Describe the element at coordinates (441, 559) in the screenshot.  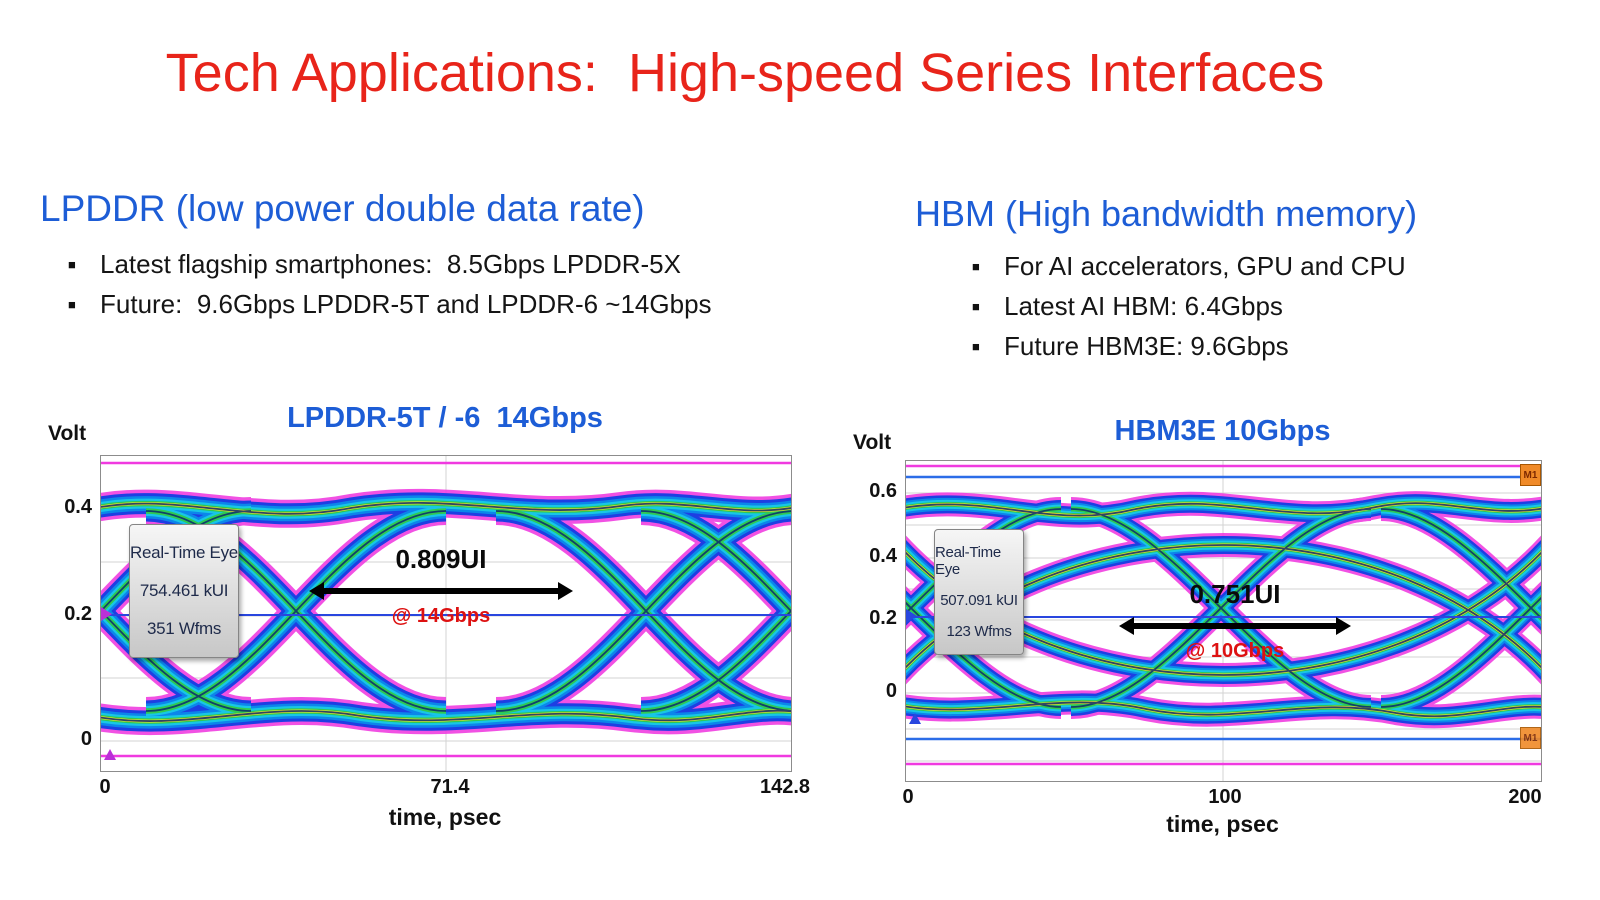
I see `eye-width-value: 0.809UI` at that location.